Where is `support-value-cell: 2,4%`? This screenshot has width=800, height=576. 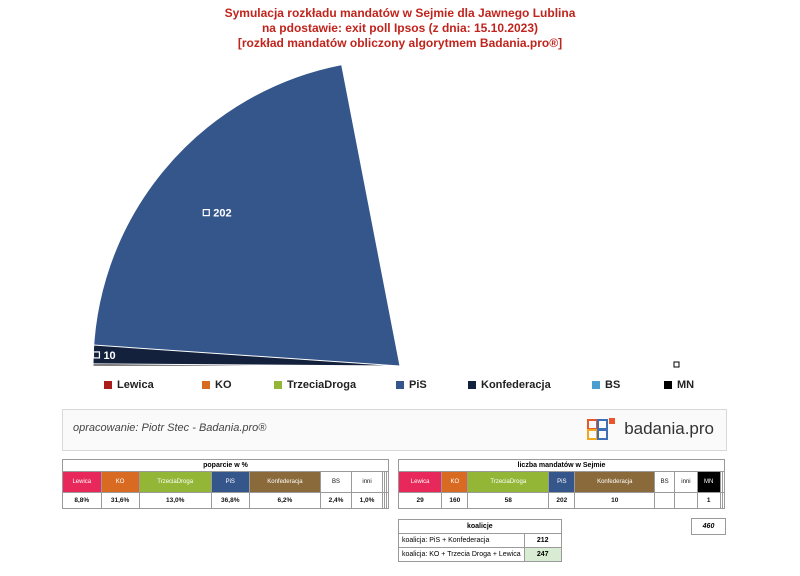 support-value-cell: 2,4% is located at coordinates (336, 500).